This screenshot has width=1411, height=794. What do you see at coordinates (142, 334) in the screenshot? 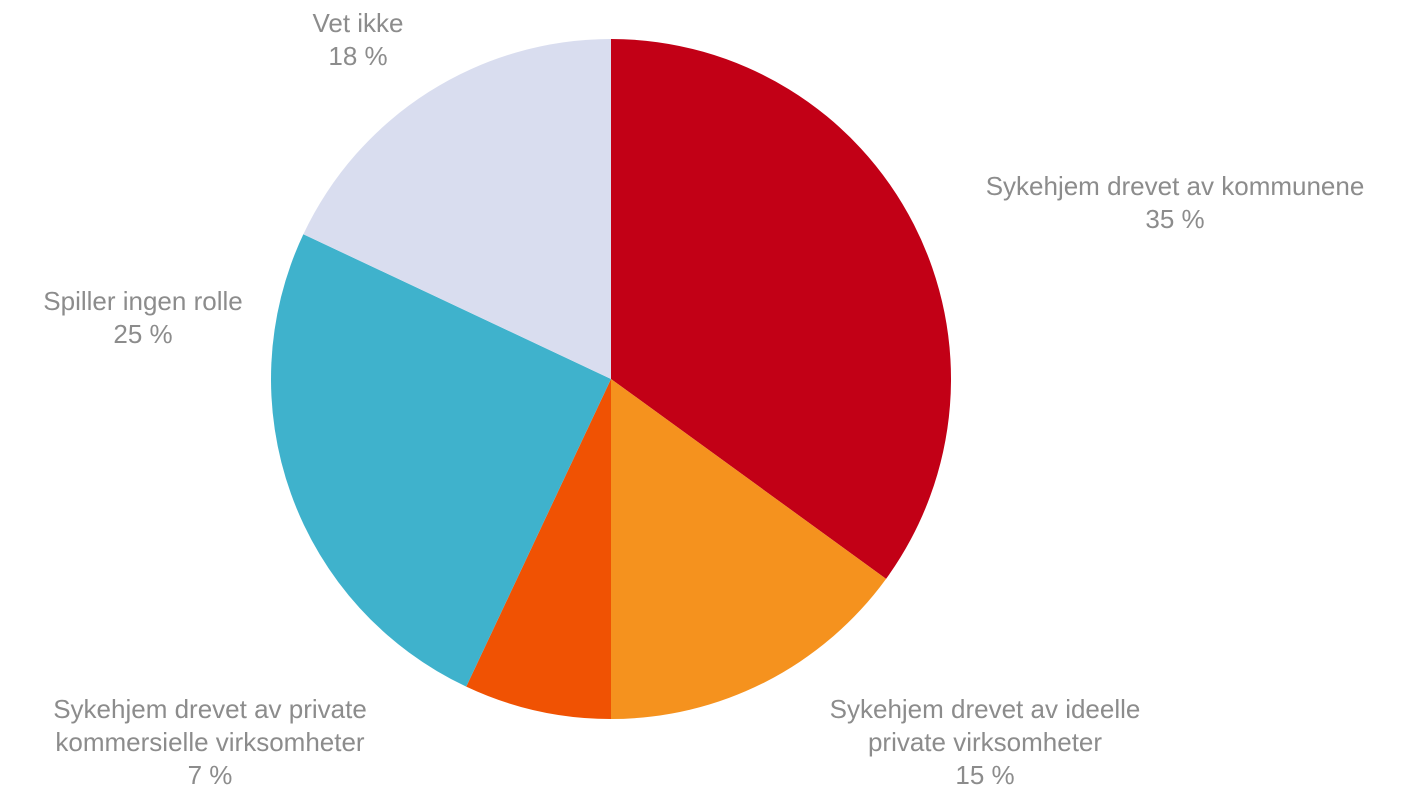
I see `slice-value-label: 25 %` at bounding box center [142, 334].